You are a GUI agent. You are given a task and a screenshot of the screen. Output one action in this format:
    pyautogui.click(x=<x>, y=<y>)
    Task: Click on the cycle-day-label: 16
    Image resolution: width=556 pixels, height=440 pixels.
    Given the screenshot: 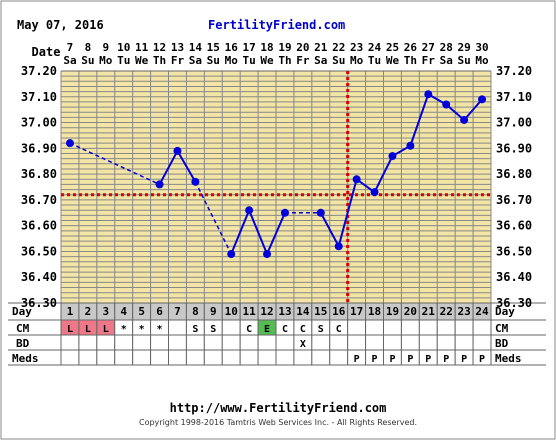 What is the action you would take?
    pyautogui.click(x=339, y=311)
    